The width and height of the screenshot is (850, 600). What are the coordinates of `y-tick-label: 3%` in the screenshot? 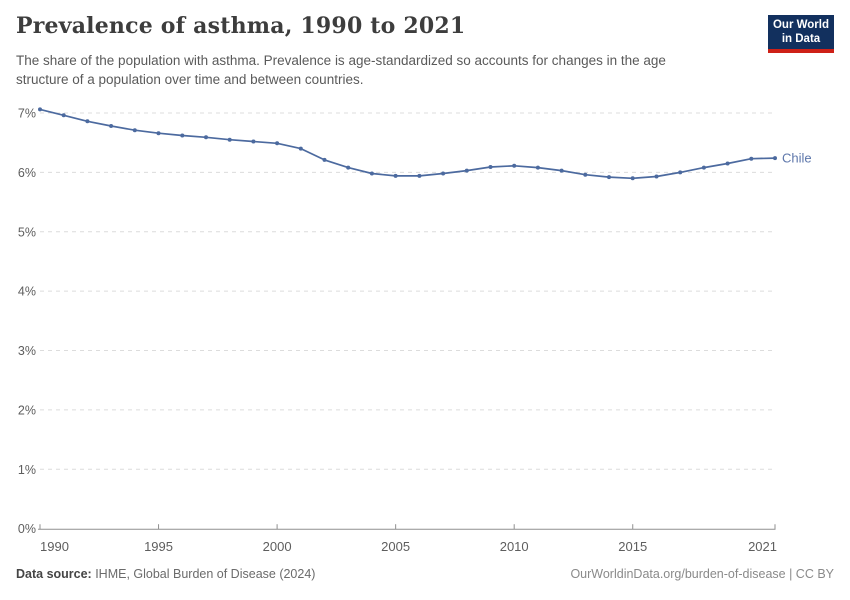 It's located at (27, 351).